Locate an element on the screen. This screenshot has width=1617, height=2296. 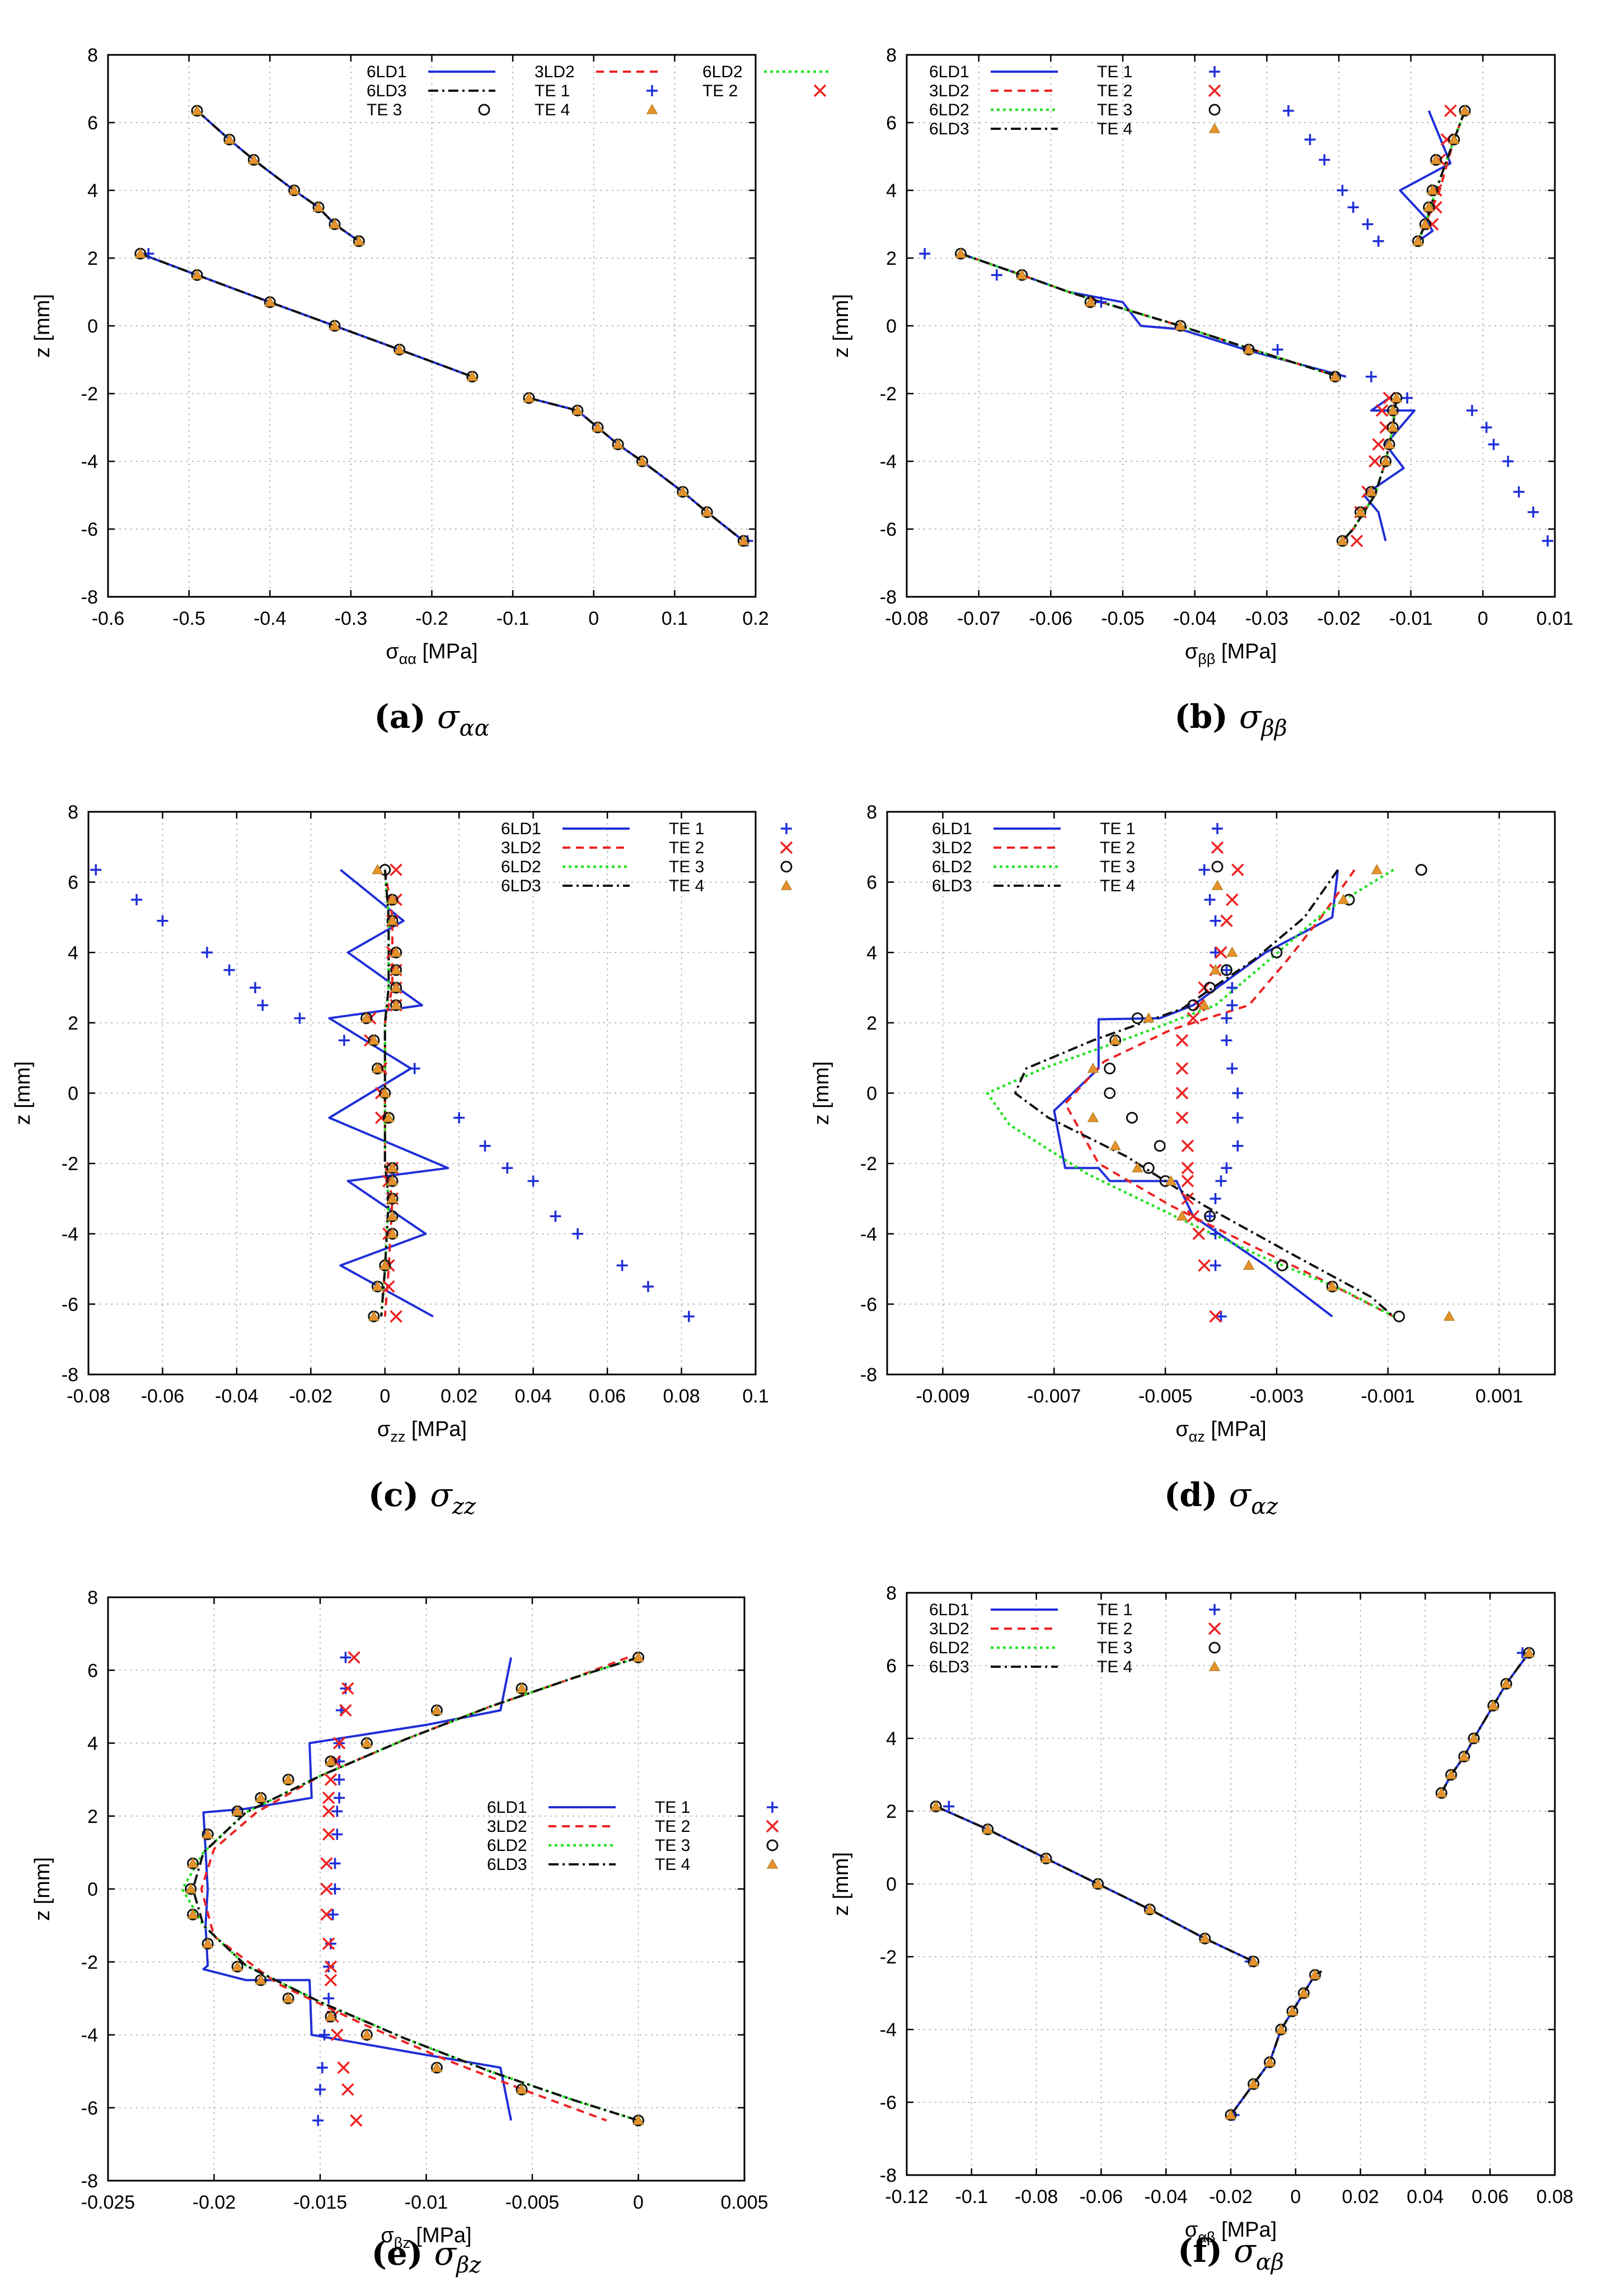
x-axis-subscript: αz is located at coordinates (1197, 1436).